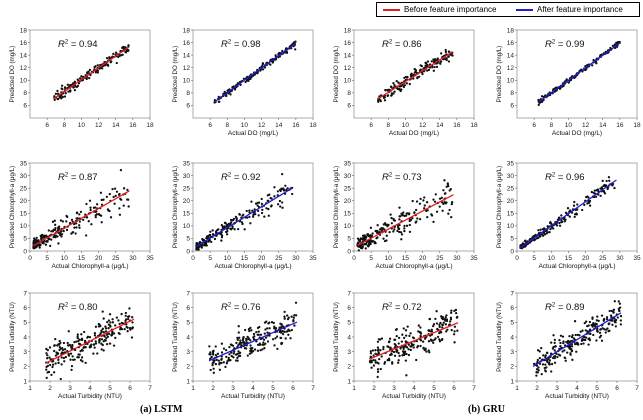  Describe the element at coordinates (511, 30) in the screenshot. I see `y-tick-label: 18` at that location.